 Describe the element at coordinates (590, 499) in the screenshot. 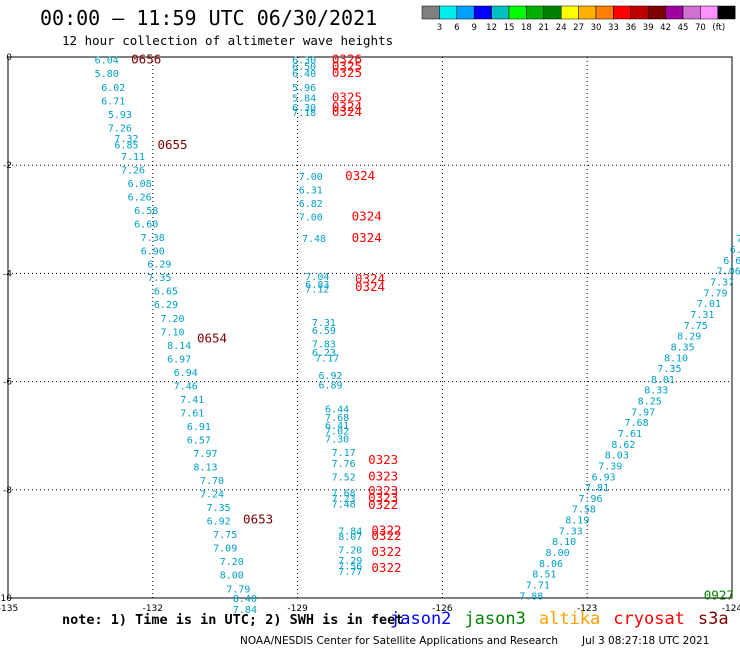

I see `swh-value-label: 7.96` at that location.